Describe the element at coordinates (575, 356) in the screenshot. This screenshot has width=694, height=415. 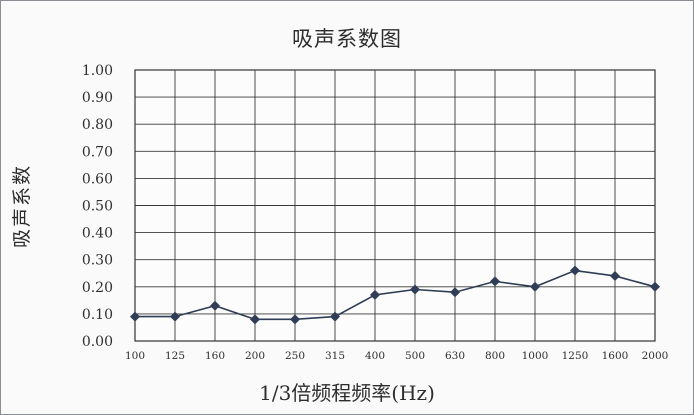
I see `x-tick-label: 1250` at that location.